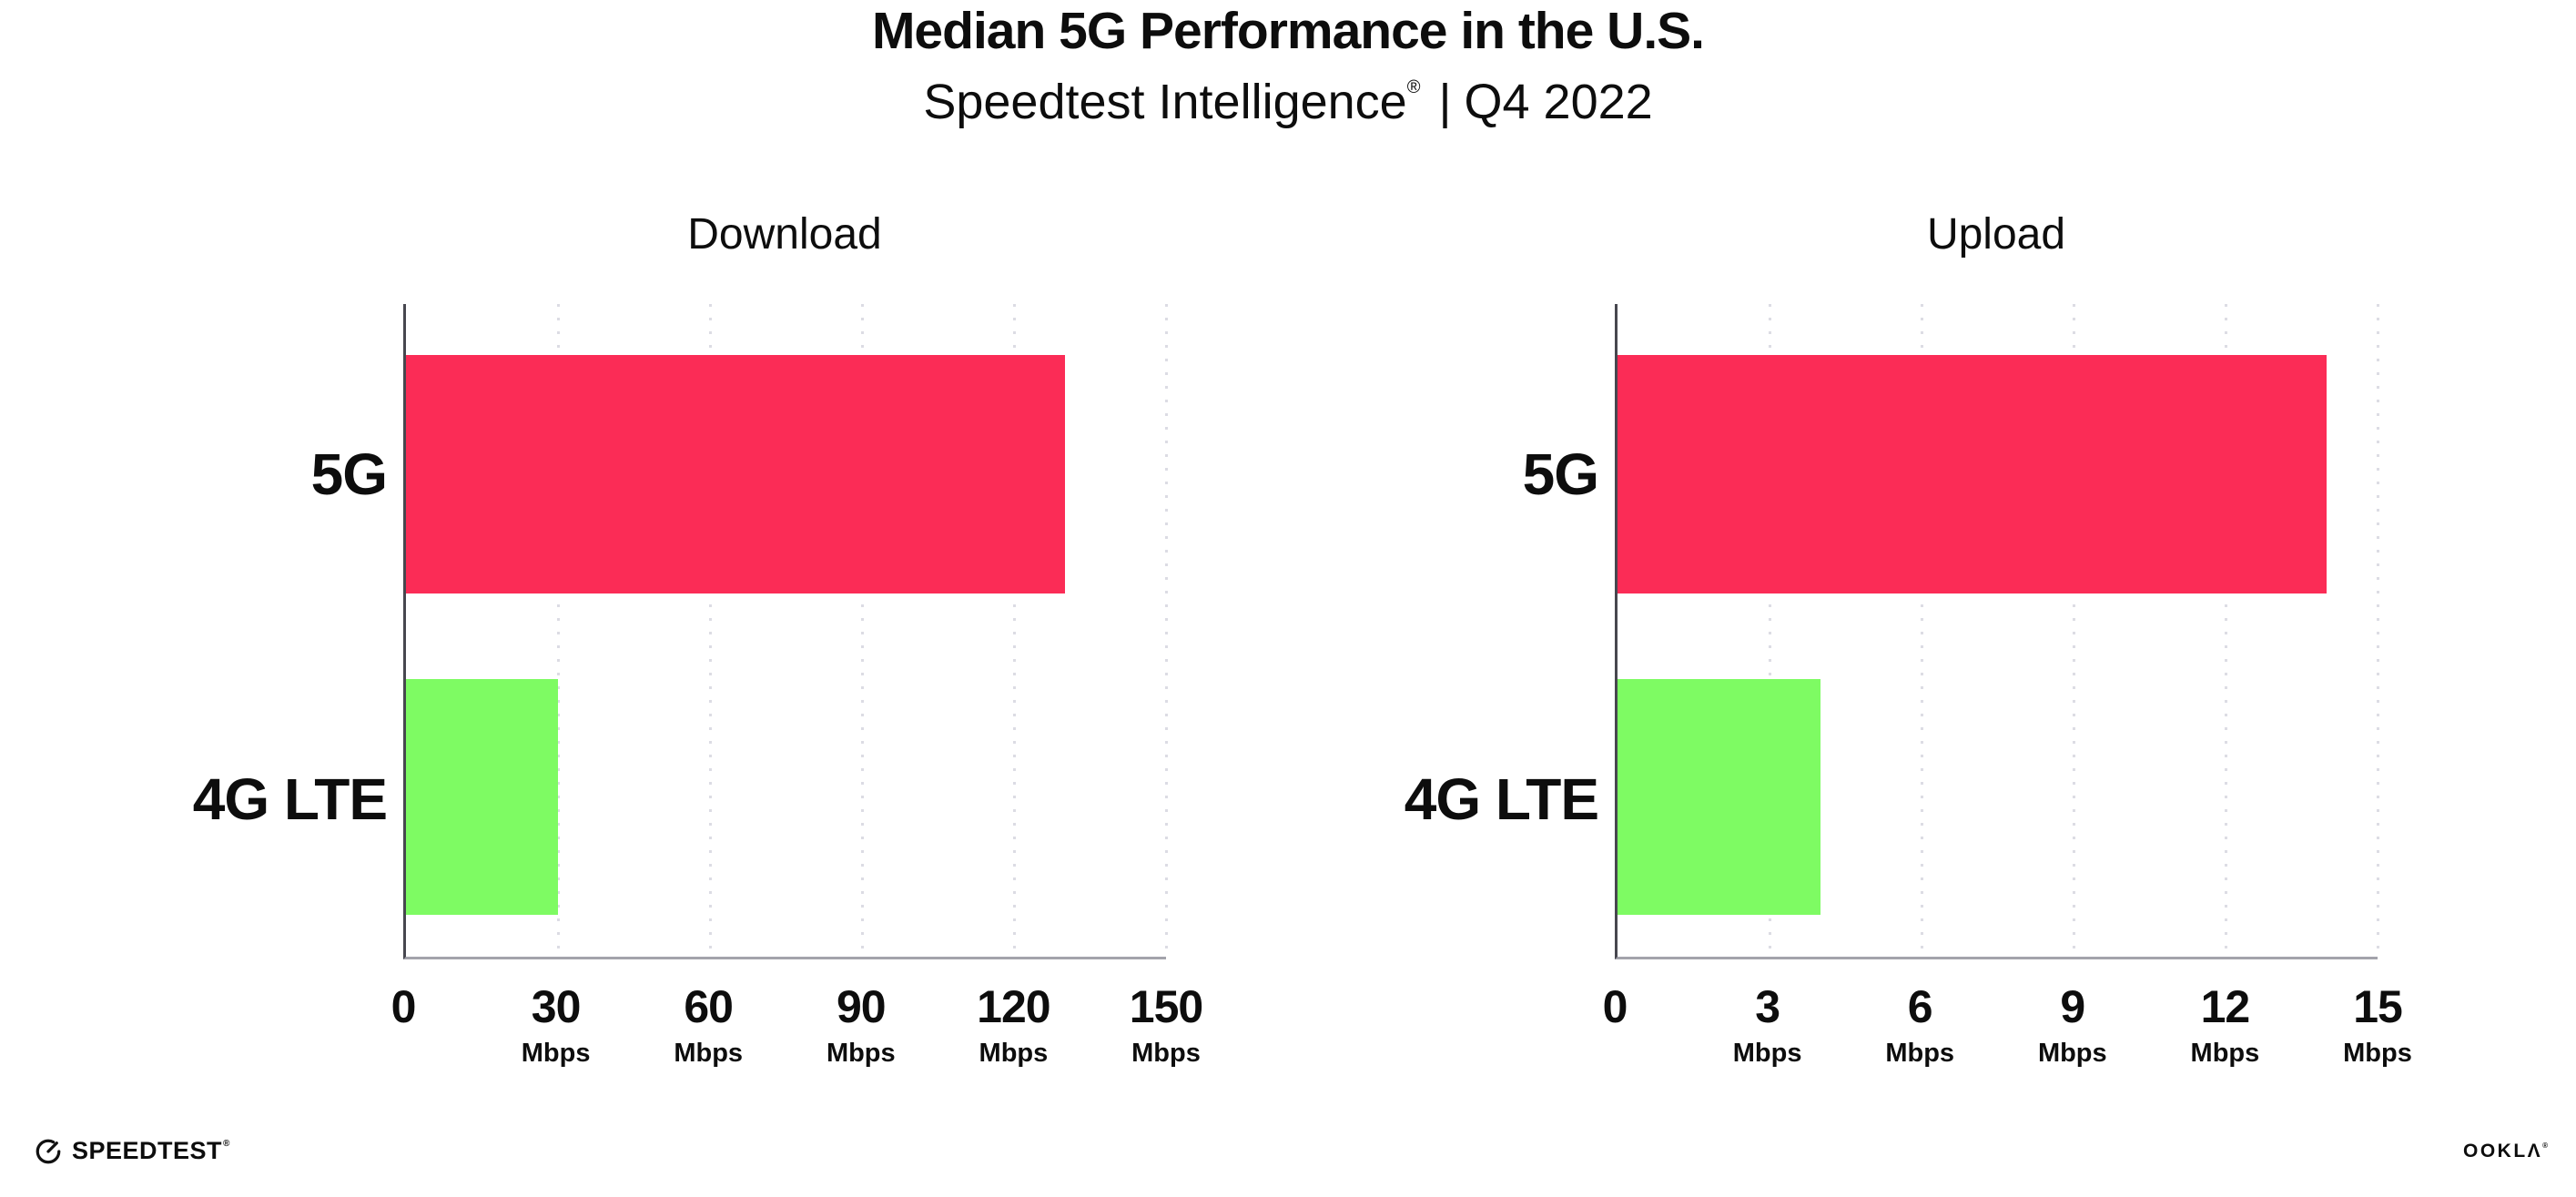  I want to click on x-tick-30: 30 Mbps, so click(556, 1025).